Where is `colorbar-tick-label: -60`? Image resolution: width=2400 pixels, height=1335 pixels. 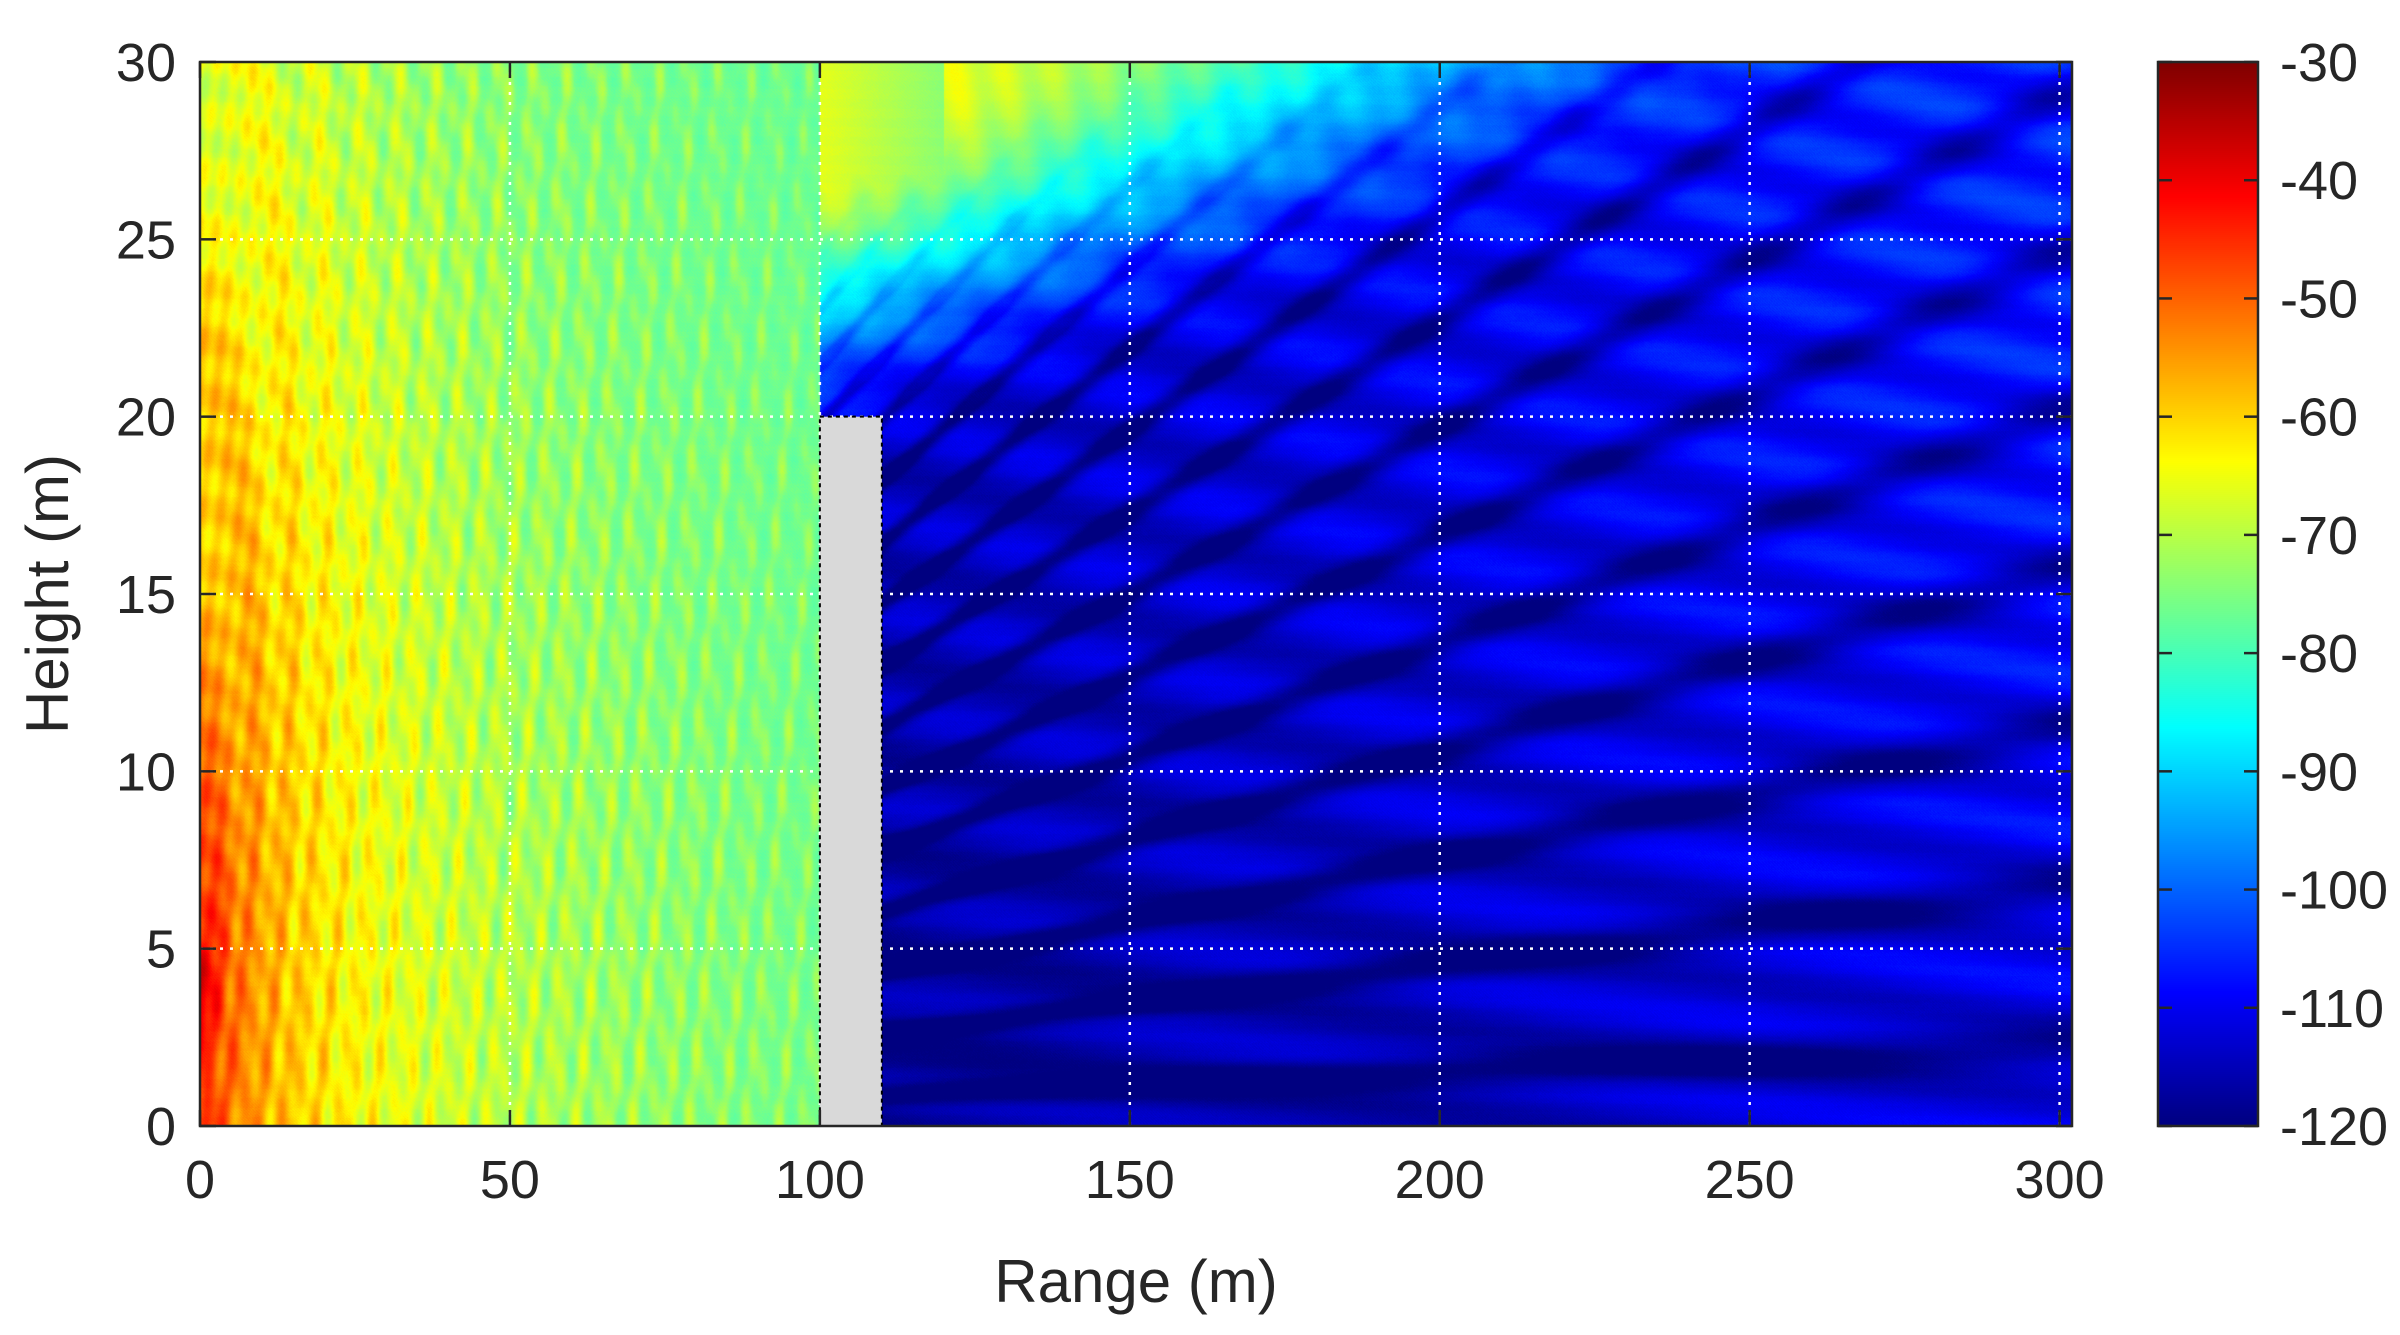 colorbar-tick-label: -60 is located at coordinates (2319, 418).